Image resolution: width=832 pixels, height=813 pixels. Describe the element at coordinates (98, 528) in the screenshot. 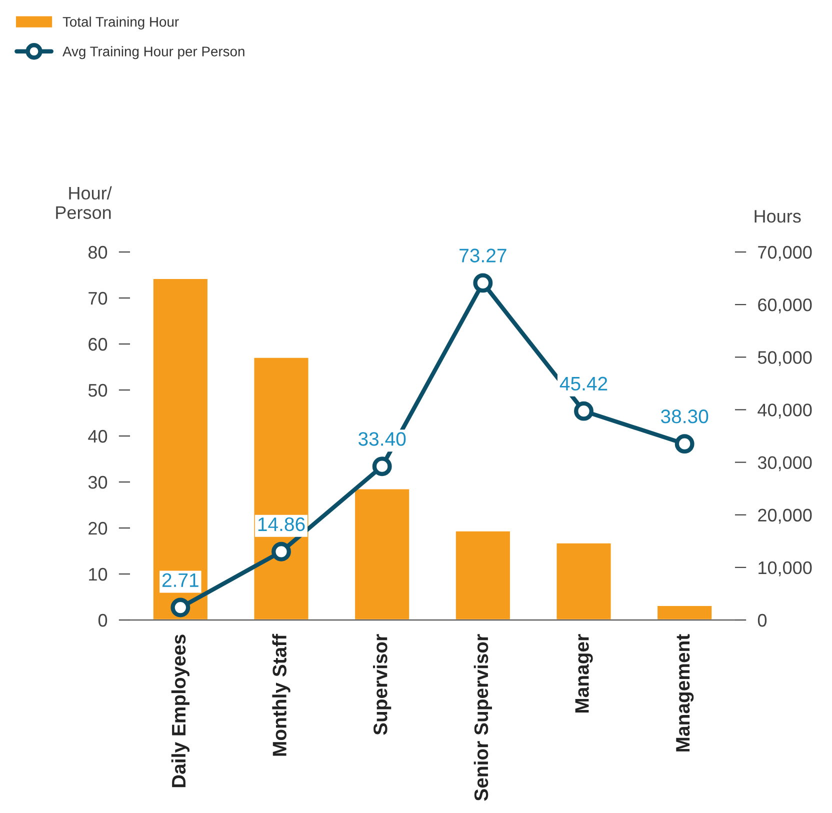

I see `y-tick-label: 20` at that location.